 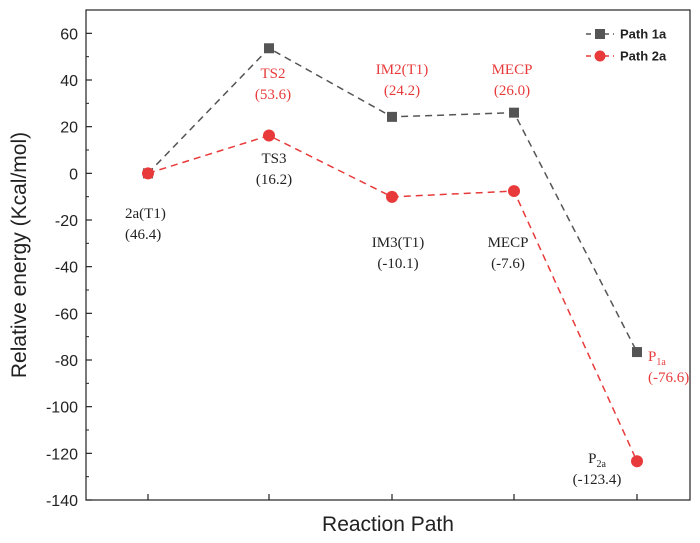 What do you see at coordinates (69, 81) in the screenshot?
I see `y-tick-label: 40` at bounding box center [69, 81].